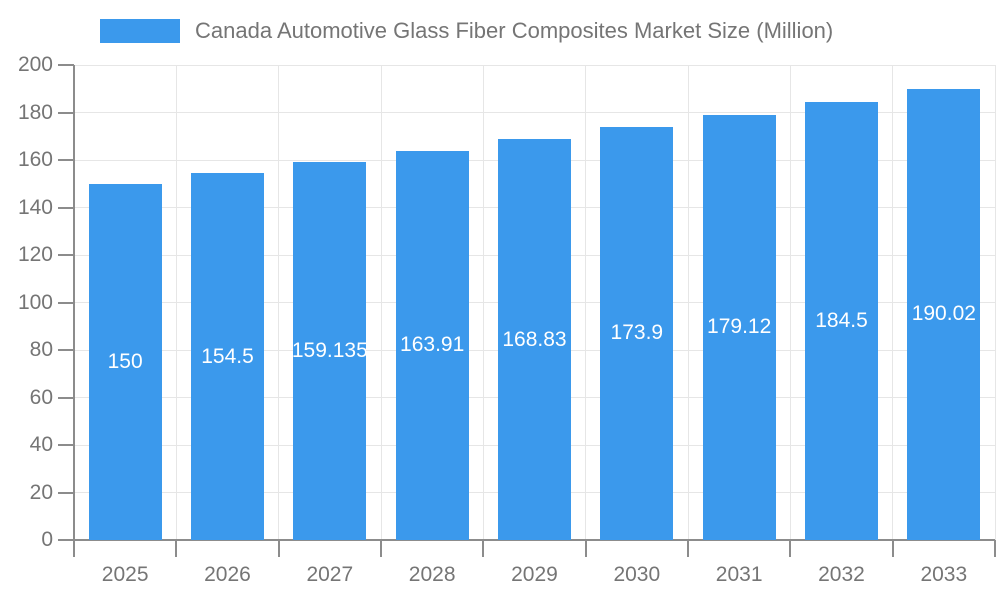  Describe the element at coordinates (739, 574) in the screenshot. I see `x-tick-label: 2031` at that location.